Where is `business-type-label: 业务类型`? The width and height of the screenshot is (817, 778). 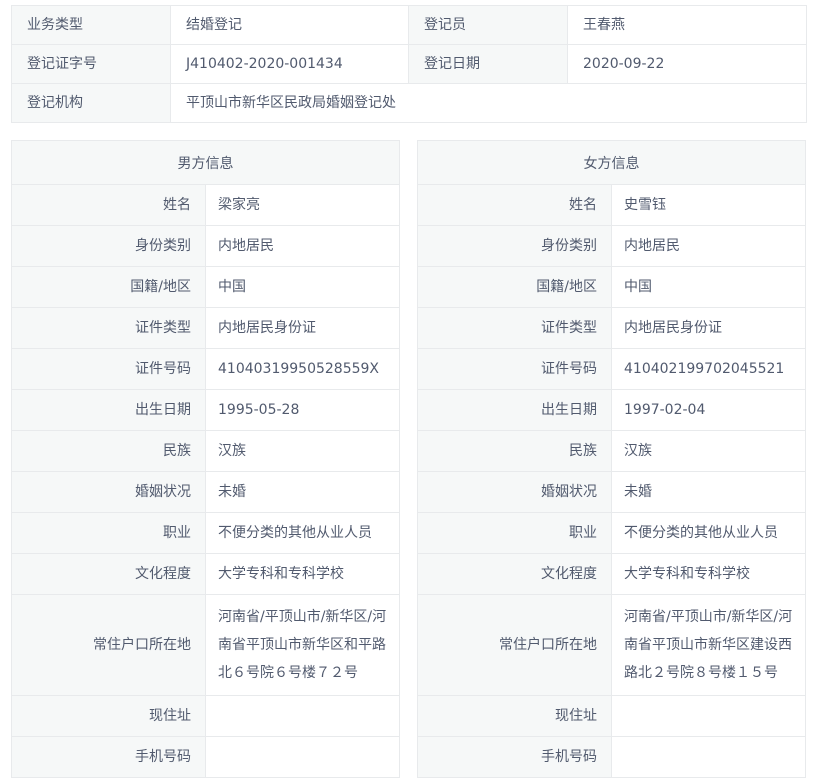 business-type-label: 业务类型 is located at coordinates (91, 25).